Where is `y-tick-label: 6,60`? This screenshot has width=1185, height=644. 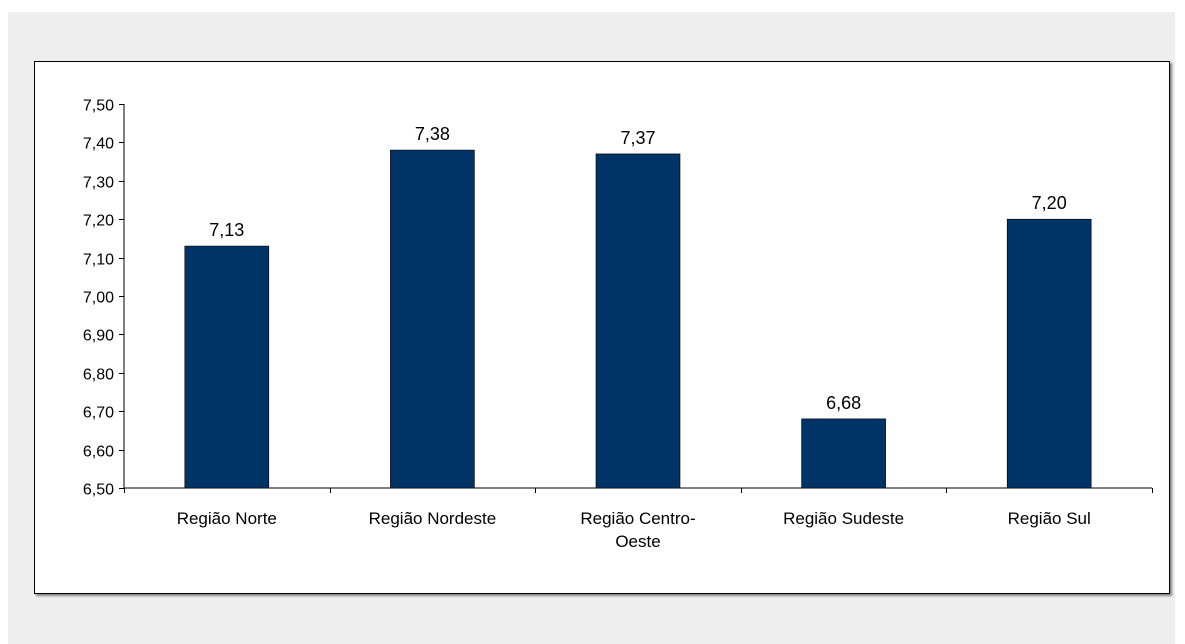
y-tick-label: 6,60 is located at coordinates (98, 452).